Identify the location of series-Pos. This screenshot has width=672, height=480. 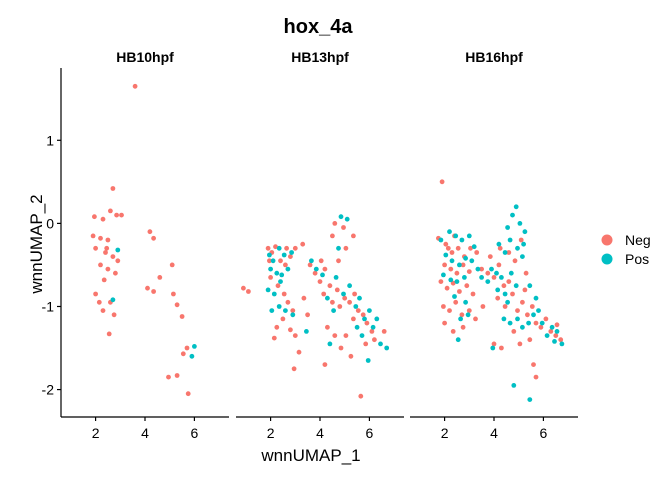
(327, 288).